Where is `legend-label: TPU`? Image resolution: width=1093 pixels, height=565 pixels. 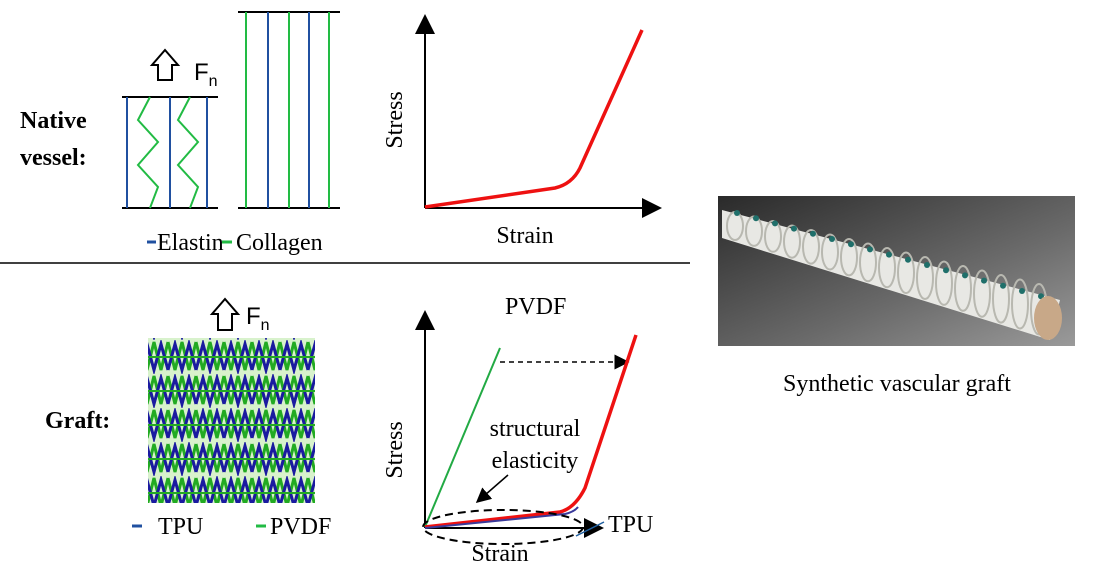 legend-label: TPU is located at coordinates (180, 527).